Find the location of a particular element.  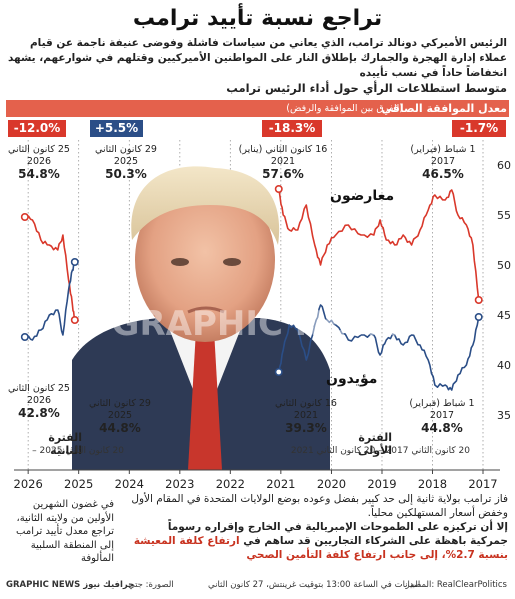

x-tick-label-2018: 2018 is located at coordinates (432, 484).